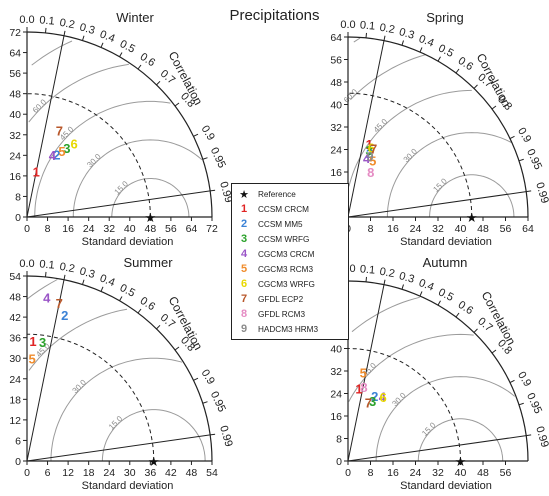  What do you see at coordinates (15, 318) in the screenshot?
I see `y-tick-label: 42` at bounding box center [15, 318].